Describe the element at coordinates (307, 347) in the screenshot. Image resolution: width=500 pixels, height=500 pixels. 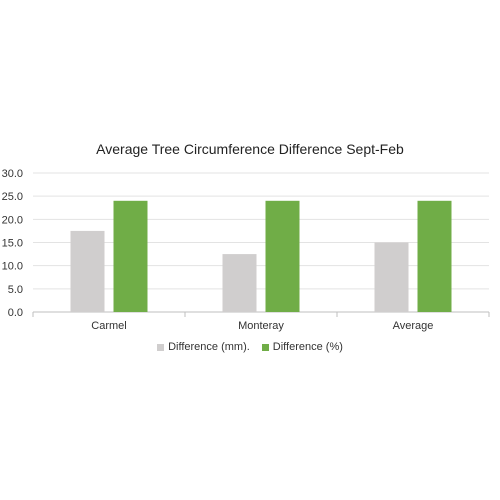
I see `legend-label-percent: Difference (%)` at that location.